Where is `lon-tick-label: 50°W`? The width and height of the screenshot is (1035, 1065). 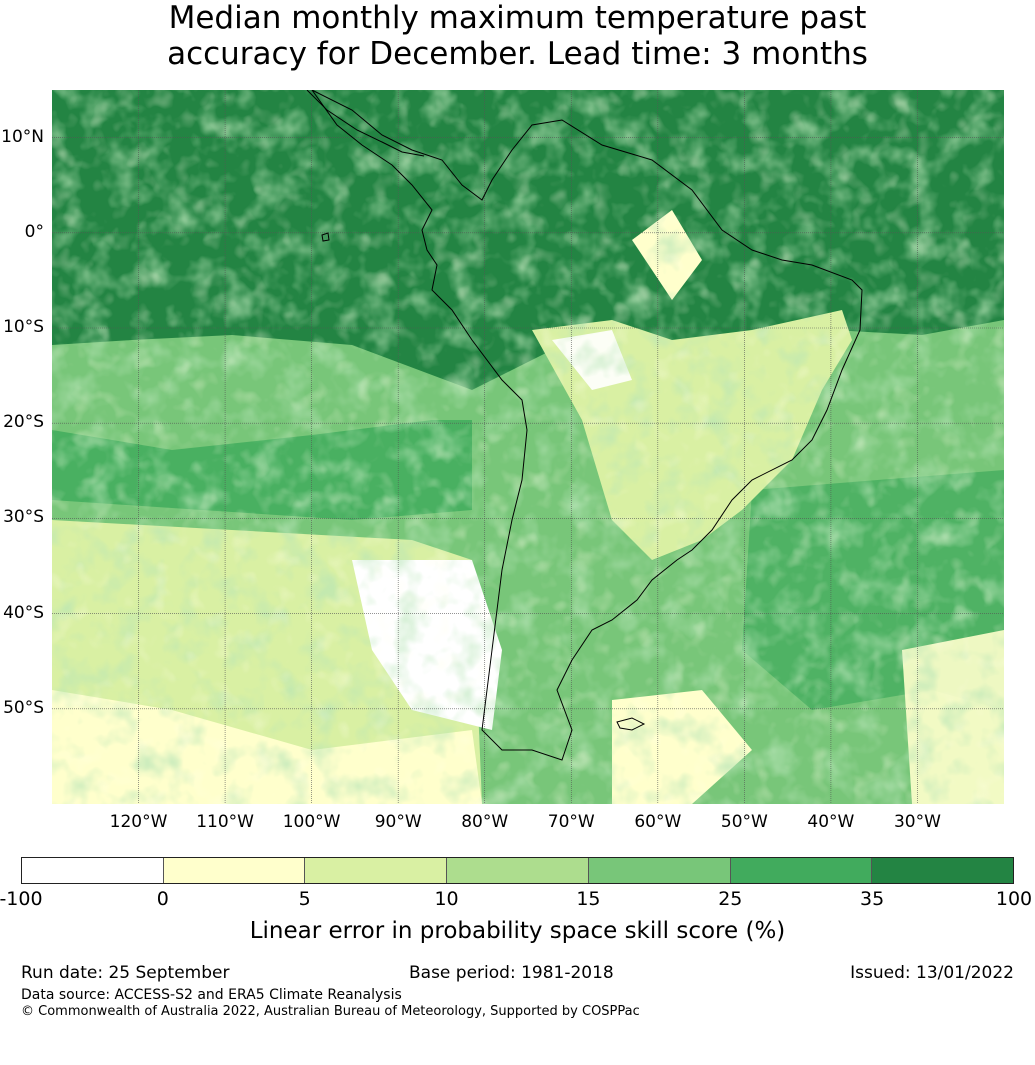 lon-tick-label: 50°W is located at coordinates (744, 822).